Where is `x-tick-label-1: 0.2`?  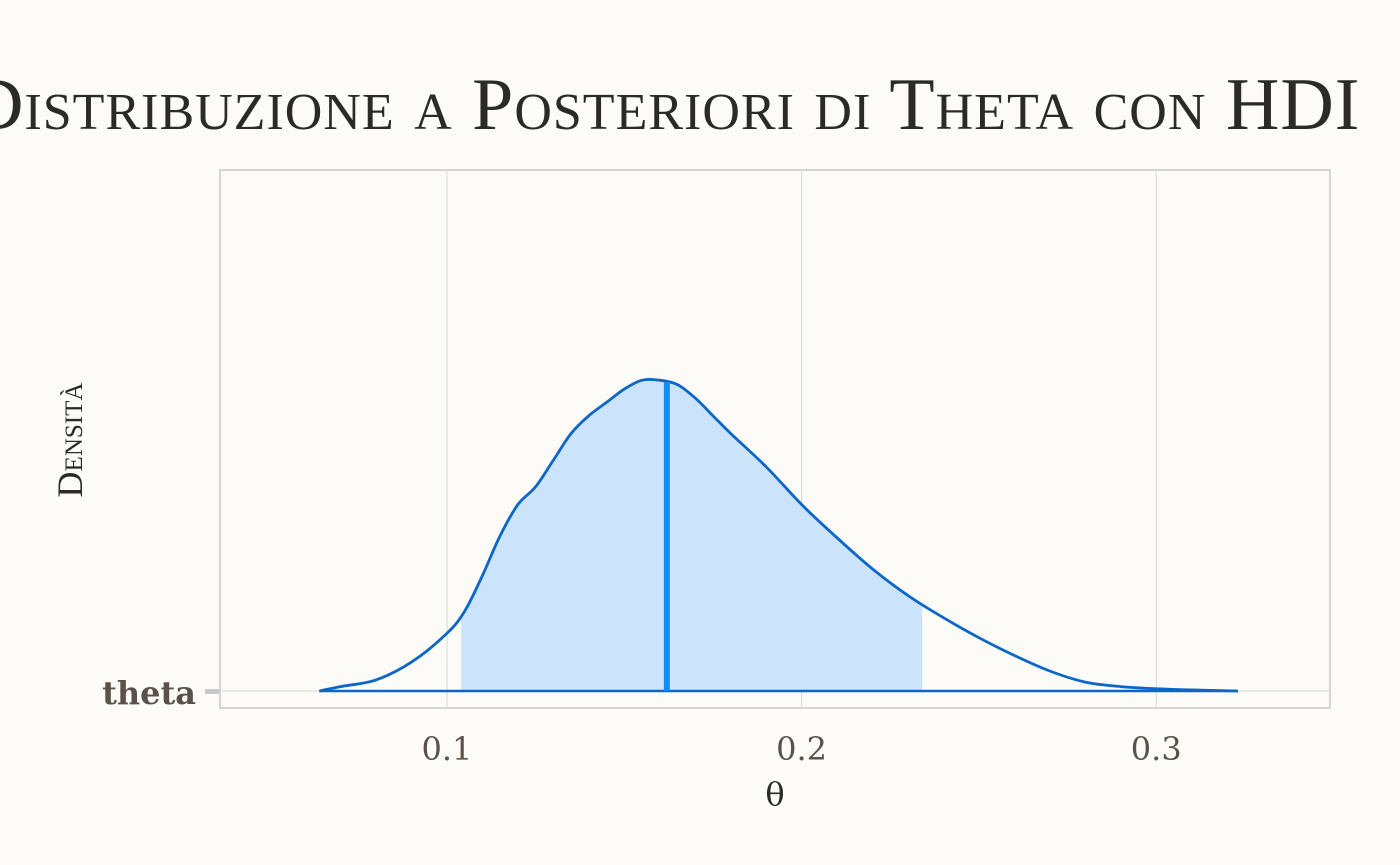
x-tick-label-1: 0.2 is located at coordinates (801, 749).